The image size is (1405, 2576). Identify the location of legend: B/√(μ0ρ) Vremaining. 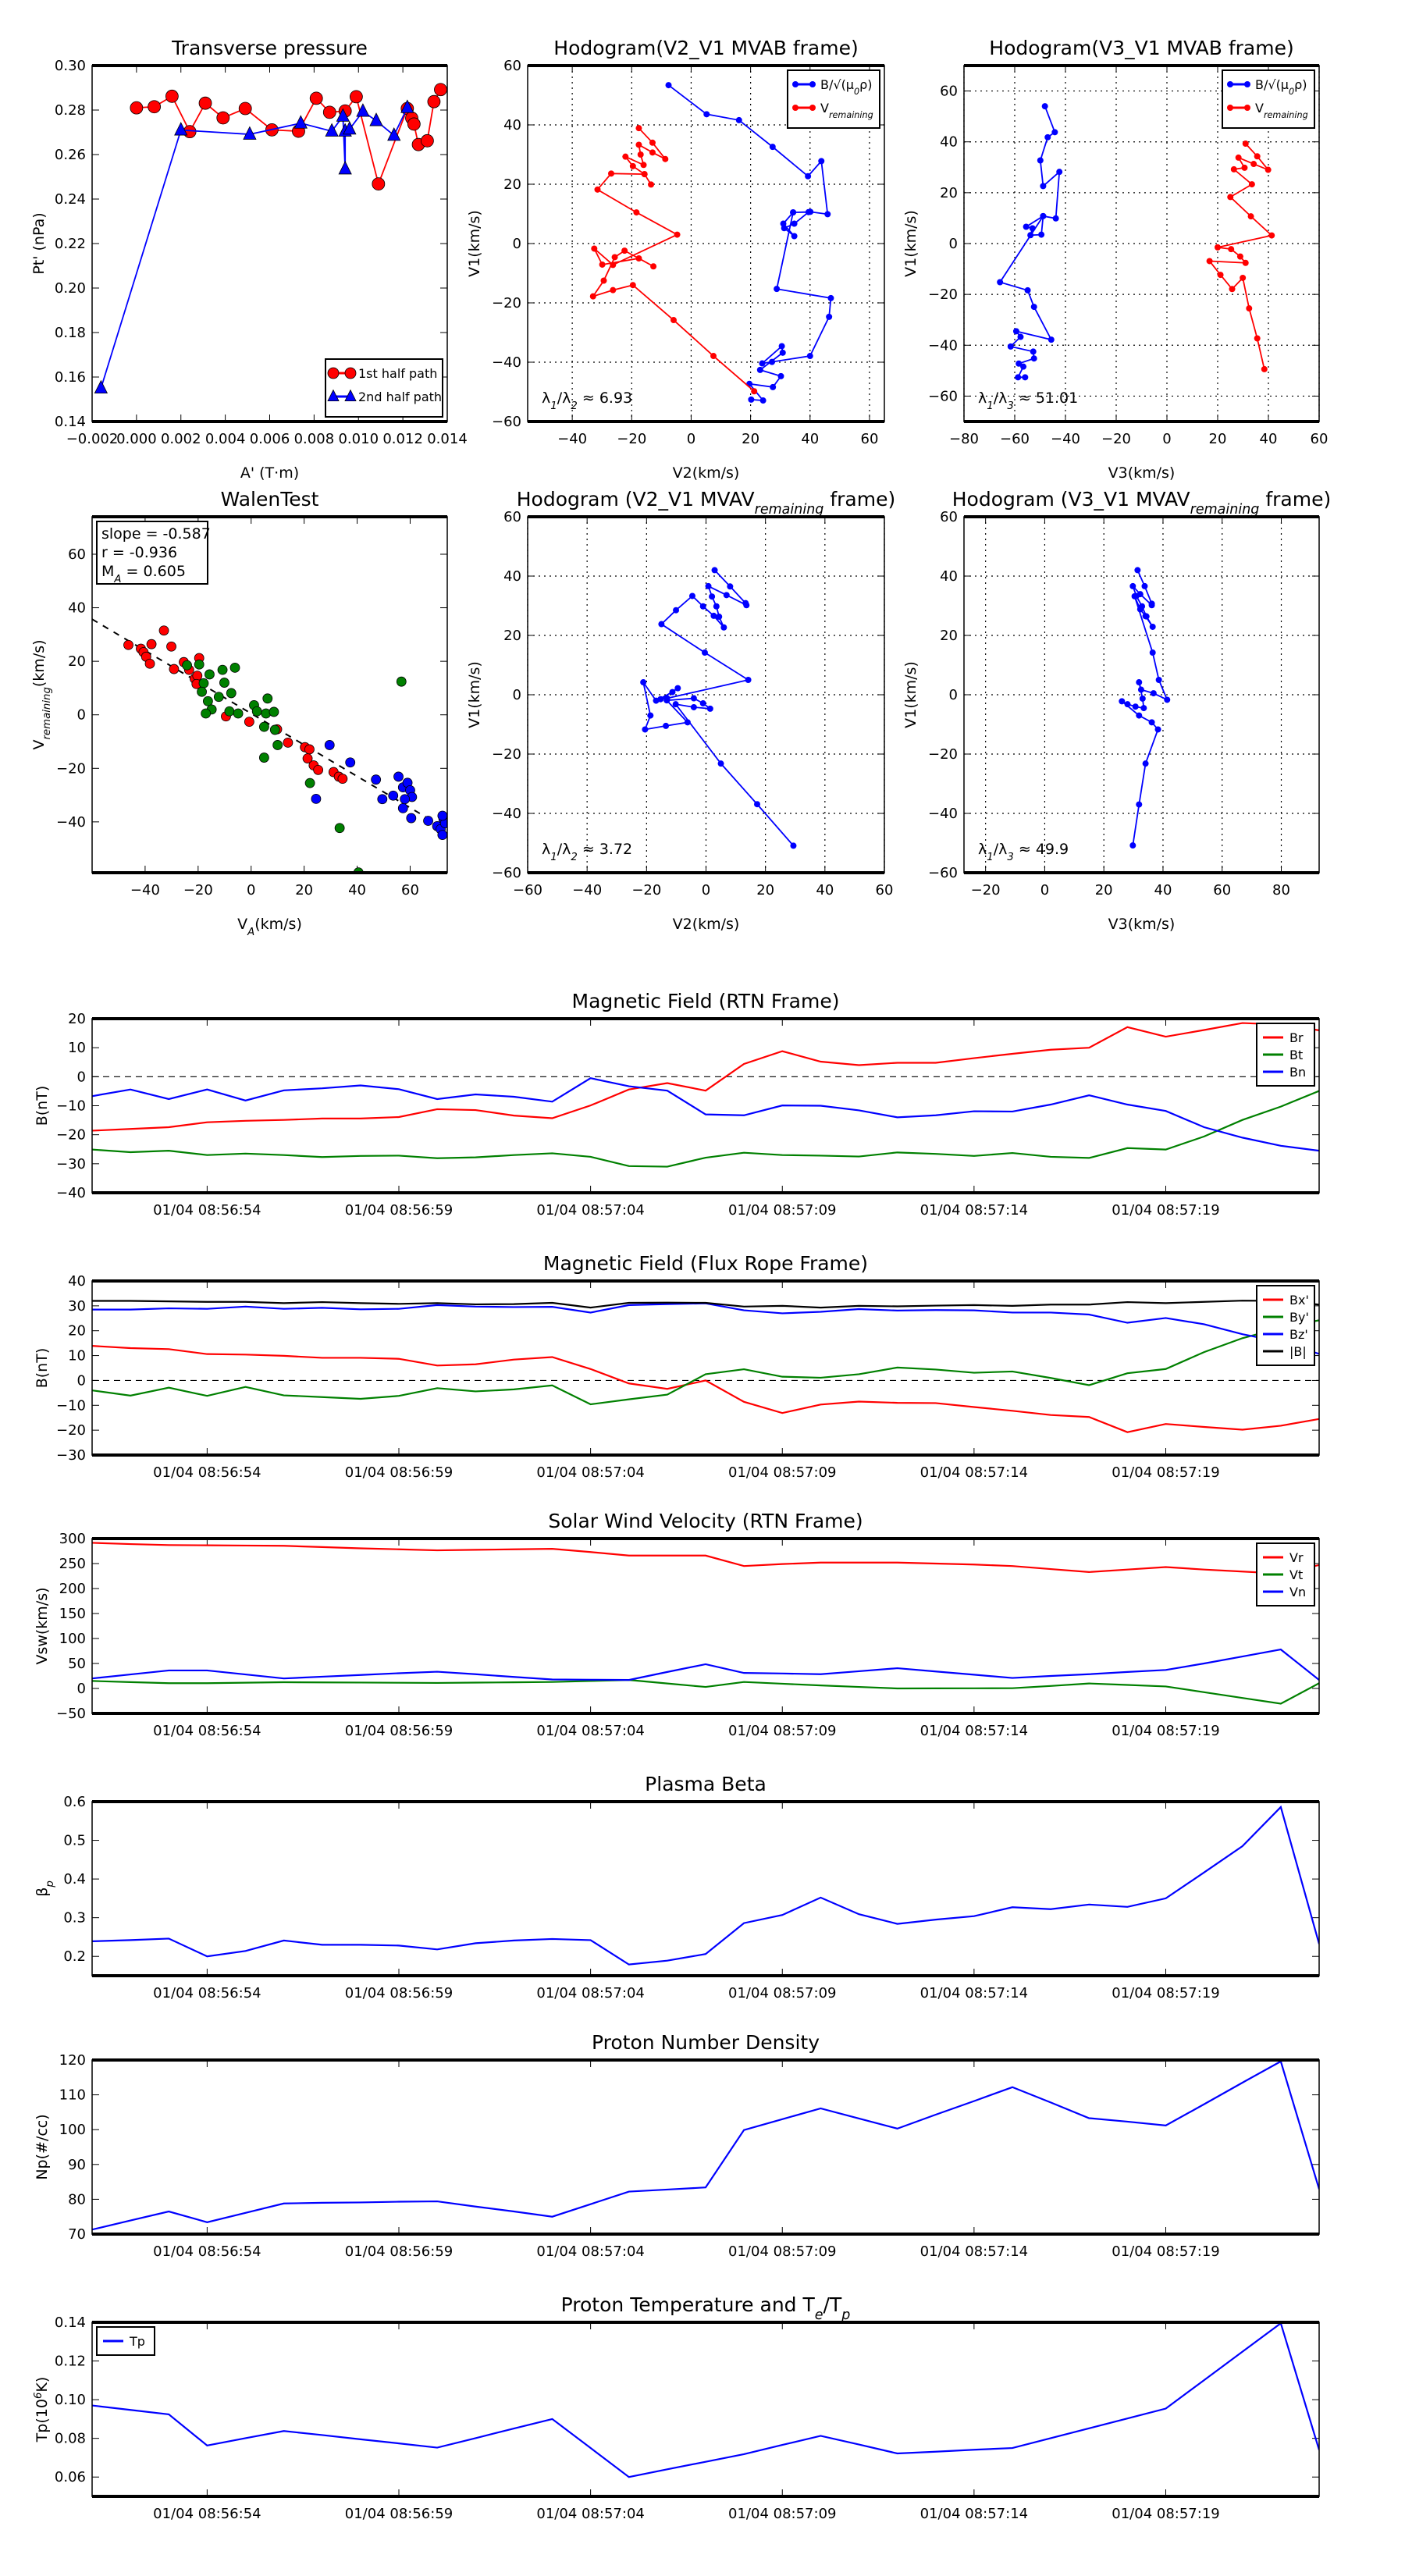
(1269, 99).